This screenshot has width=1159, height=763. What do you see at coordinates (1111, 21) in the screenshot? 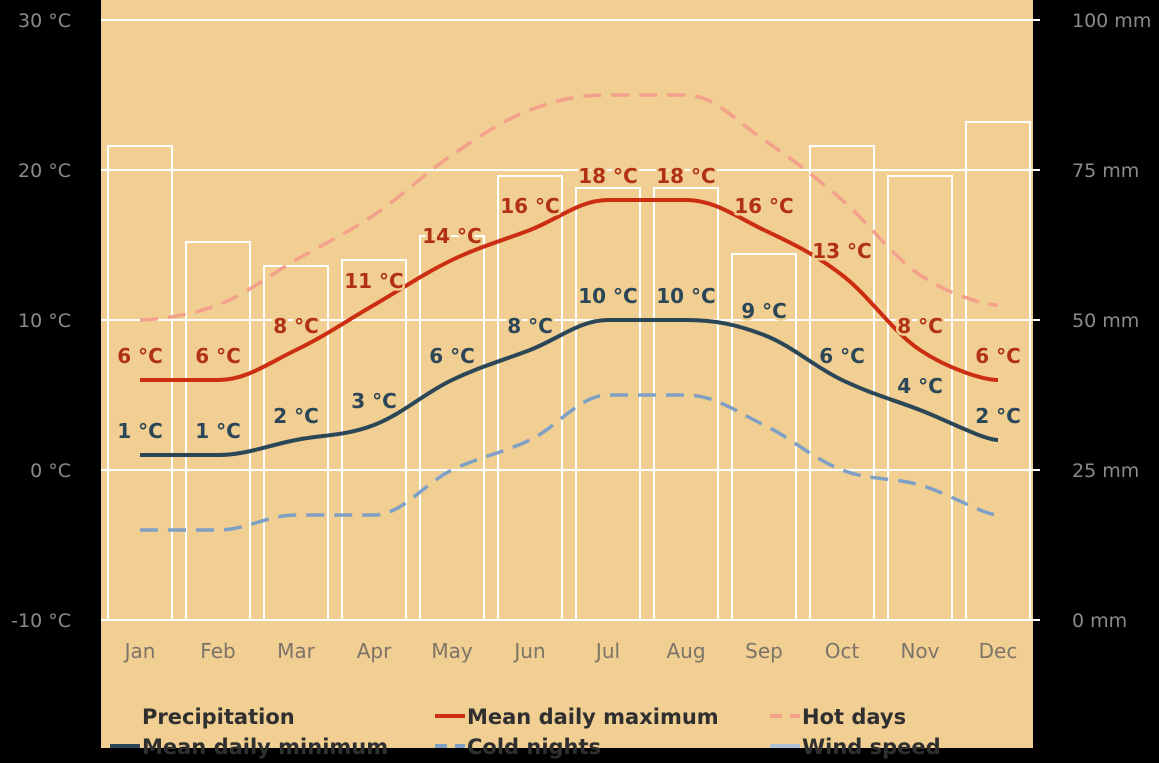
I see `y-right-tick-label: 100 mm` at bounding box center [1111, 21].